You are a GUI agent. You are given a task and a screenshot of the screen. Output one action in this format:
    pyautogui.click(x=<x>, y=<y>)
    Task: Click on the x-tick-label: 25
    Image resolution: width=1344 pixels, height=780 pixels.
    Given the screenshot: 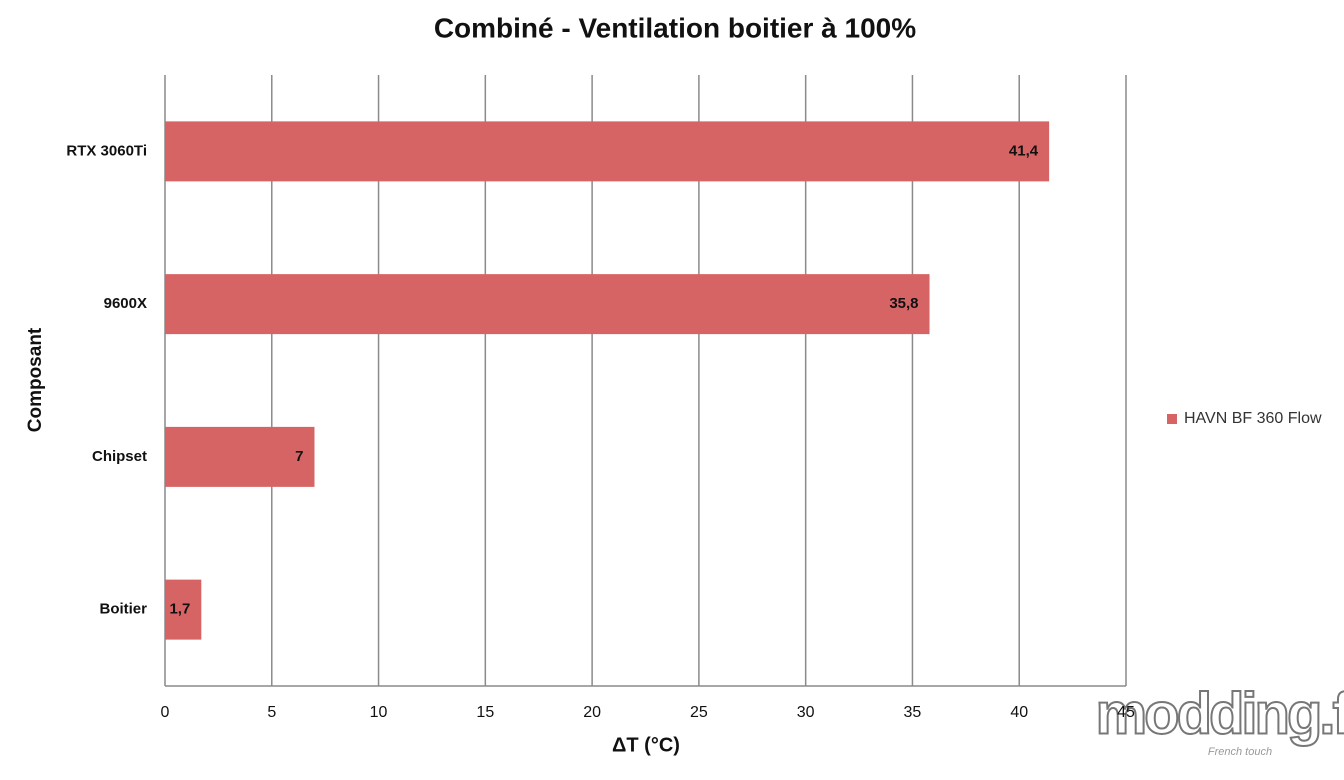 What is the action you would take?
    pyautogui.click(x=699, y=712)
    